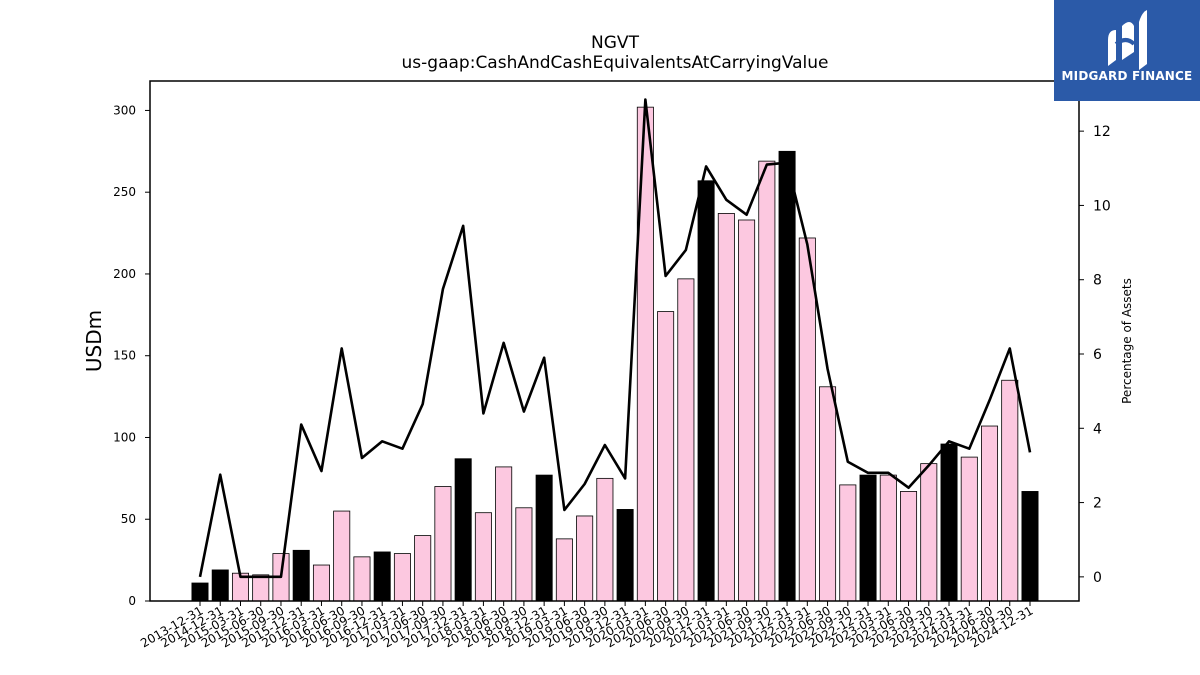 This screenshot has width=1200, height=675. I want to click on y2-tick-label: 10, so click(1102, 206).